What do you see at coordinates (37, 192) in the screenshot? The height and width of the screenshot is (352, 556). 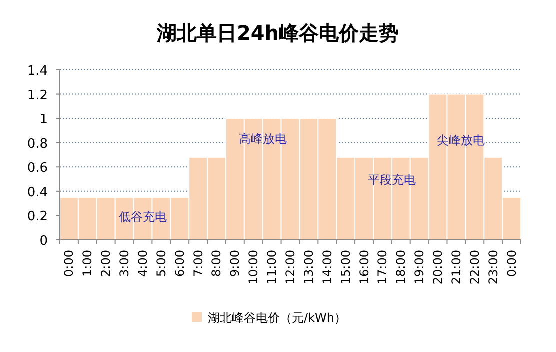 I see `y-tick-label: 0.4` at bounding box center [37, 192].